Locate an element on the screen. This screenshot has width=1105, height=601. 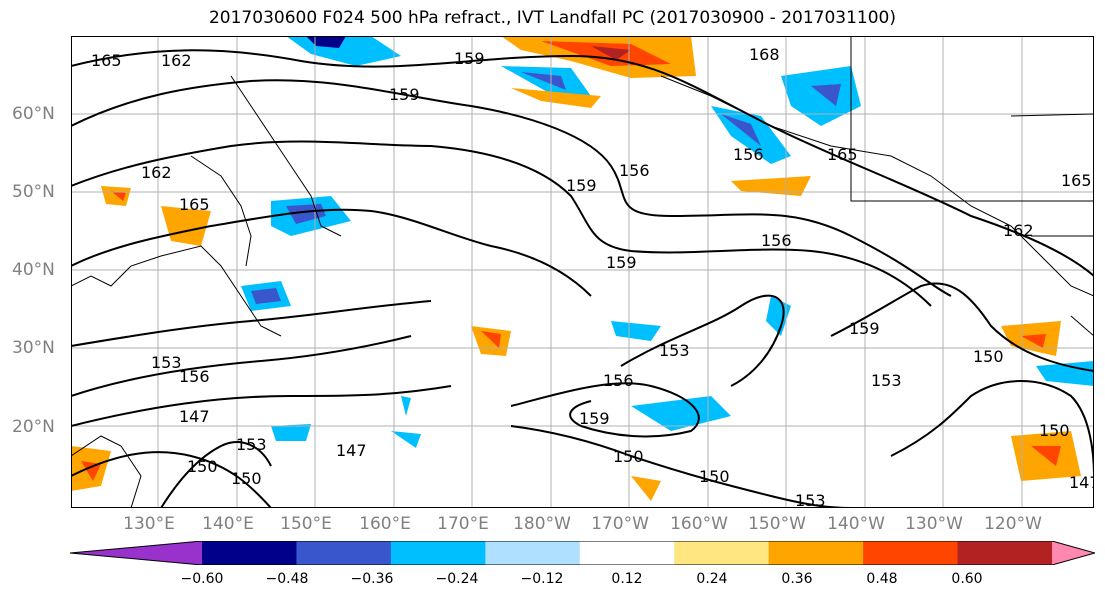
colorbar-tick: 0.48 is located at coordinates (882, 579).